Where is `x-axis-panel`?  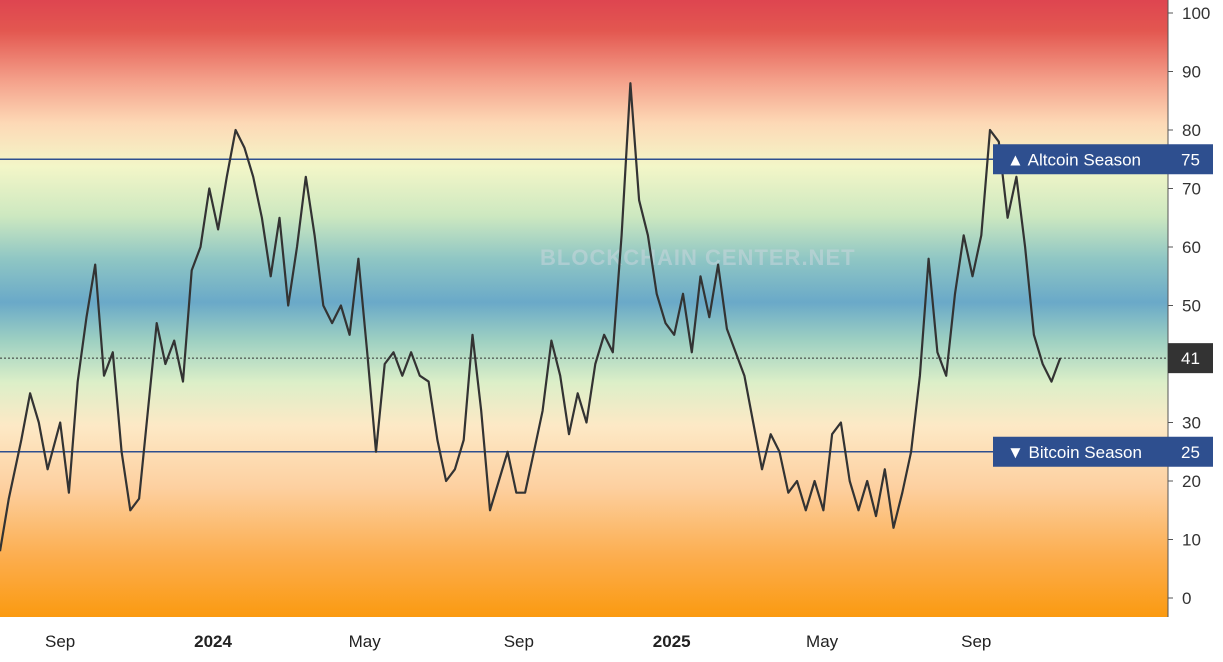 x-axis-panel is located at coordinates (611, 639).